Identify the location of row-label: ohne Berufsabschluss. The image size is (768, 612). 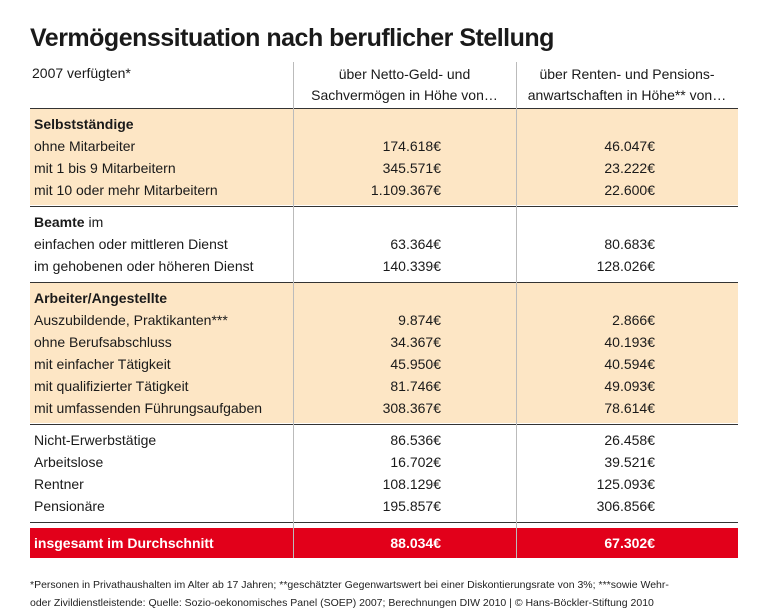
(103, 342).